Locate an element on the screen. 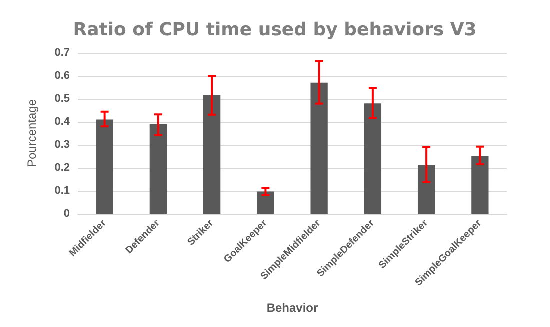 This screenshot has width=550, height=327. y-tick-label: 0.2 is located at coordinates (62, 168).